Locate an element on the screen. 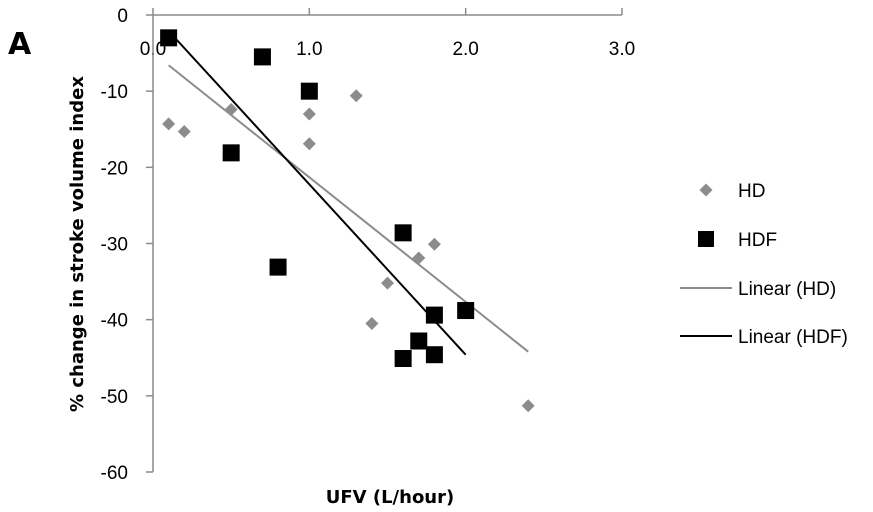 The width and height of the screenshot is (873, 512). legend-label: Linear (HD) is located at coordinates (787, 289).